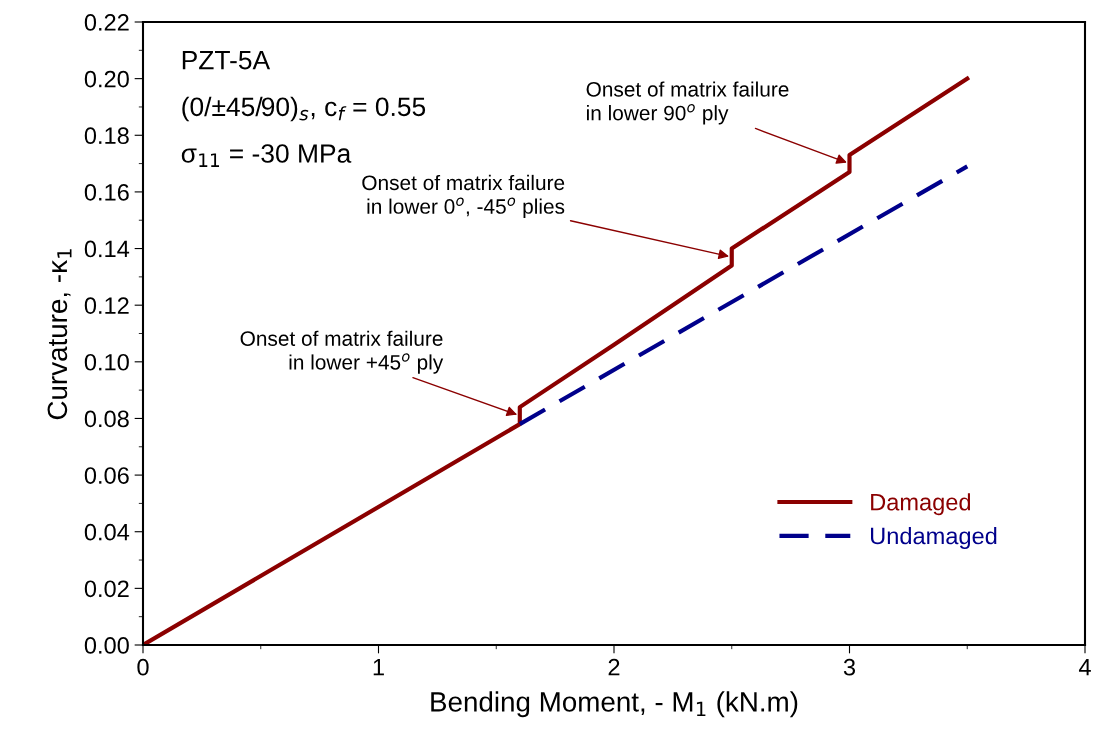 This screenshot has width=1117, height=752. Describe the element at coordinates (226, 60) in the screenshot. I see `annotation: PZT-5A` at that location.